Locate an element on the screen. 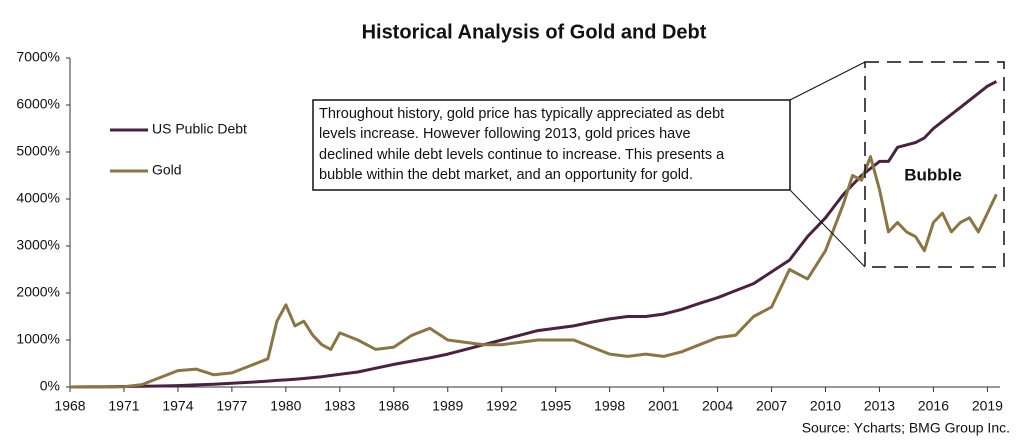 The width and height of the screenshot is (1024, 445). bubble-label: Bubble is located at coordinates (933, 174).